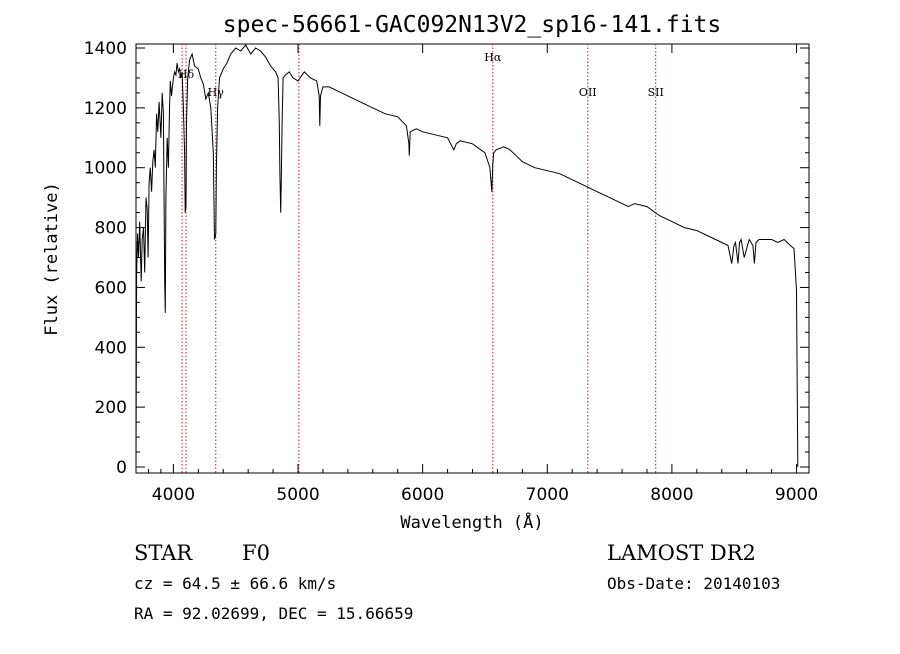 The image size is (900, 654). I want to click on y-tick-label: 1400, so click(105, 49).